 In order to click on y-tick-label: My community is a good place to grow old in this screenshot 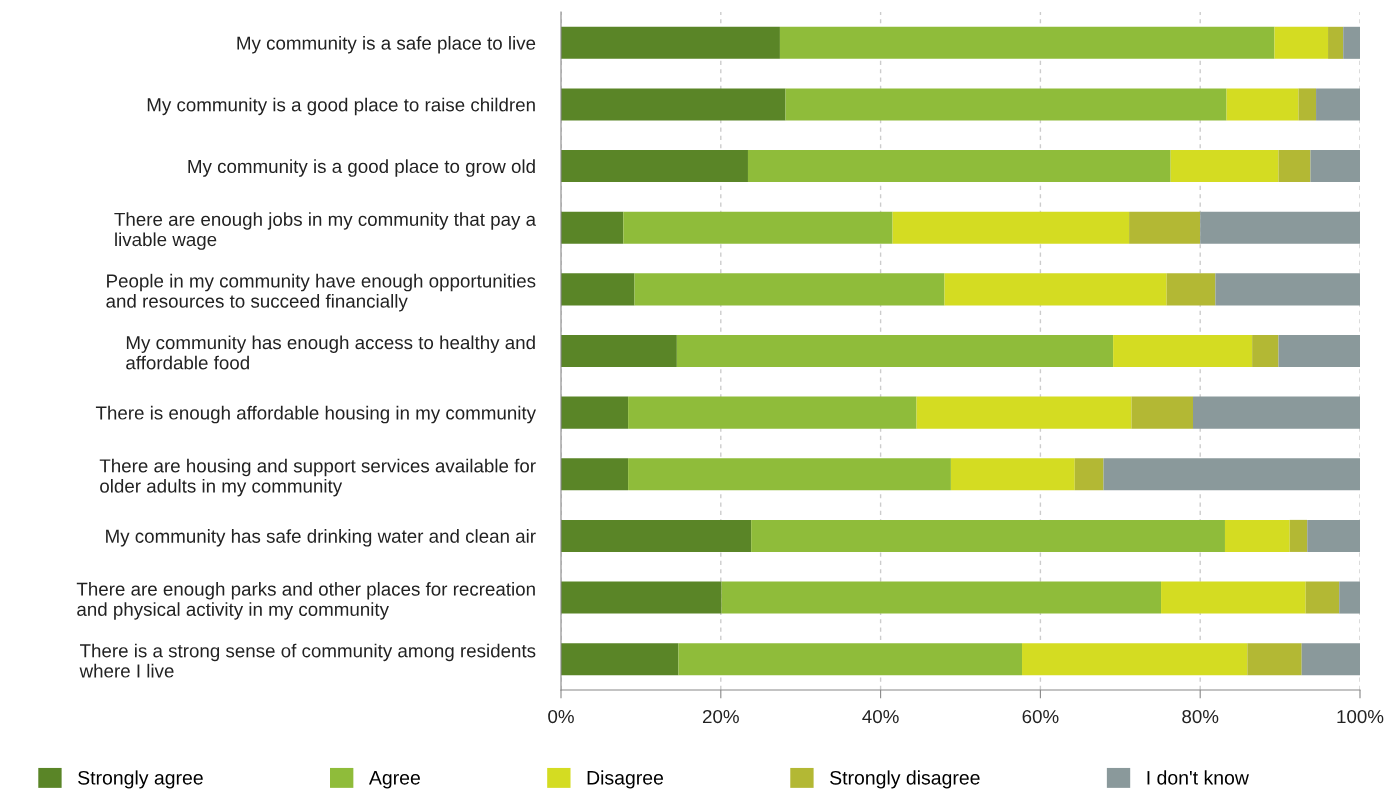, I will do `click(361, 168)`.